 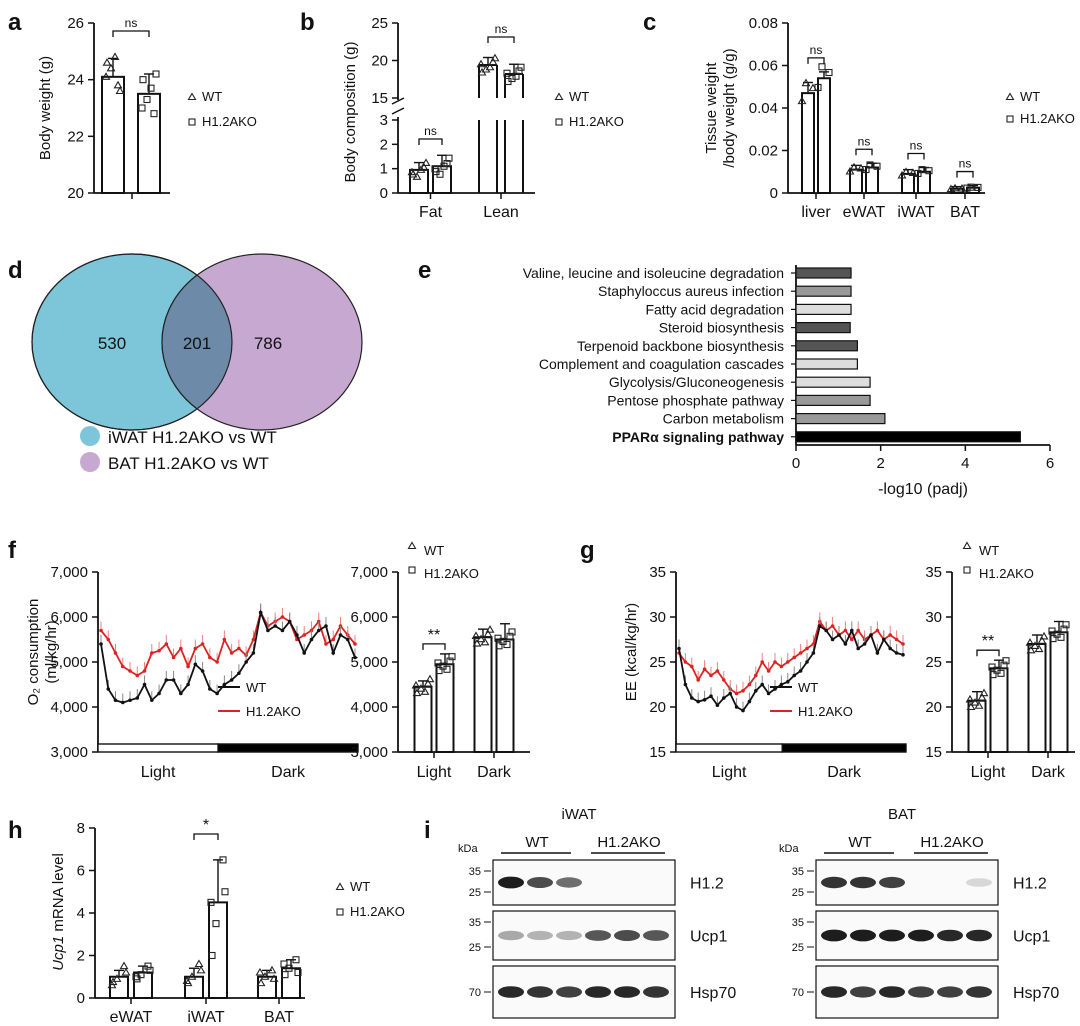 What do you see at coordinates (657, 617) in the screenshot?
I see `y-tick-label: 30` at bounding box center [657, 617].